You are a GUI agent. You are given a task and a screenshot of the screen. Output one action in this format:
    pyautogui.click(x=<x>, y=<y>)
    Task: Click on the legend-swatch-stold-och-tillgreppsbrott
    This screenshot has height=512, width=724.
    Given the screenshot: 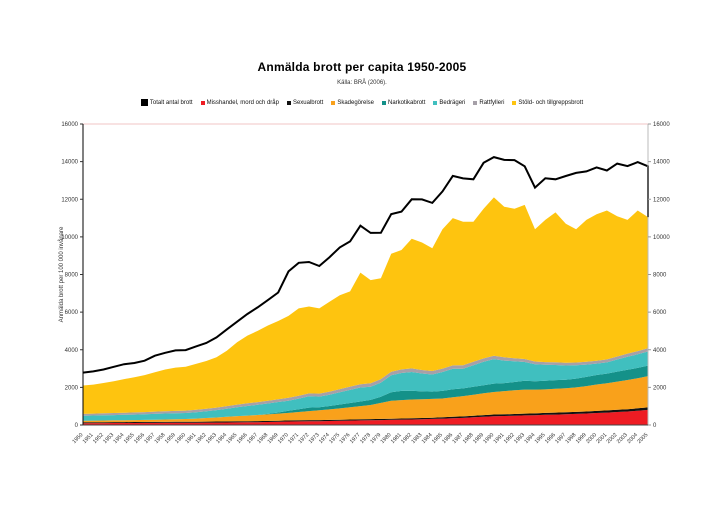 What is the action you would take?
    pyautogui.click(x=514, y=102)
    